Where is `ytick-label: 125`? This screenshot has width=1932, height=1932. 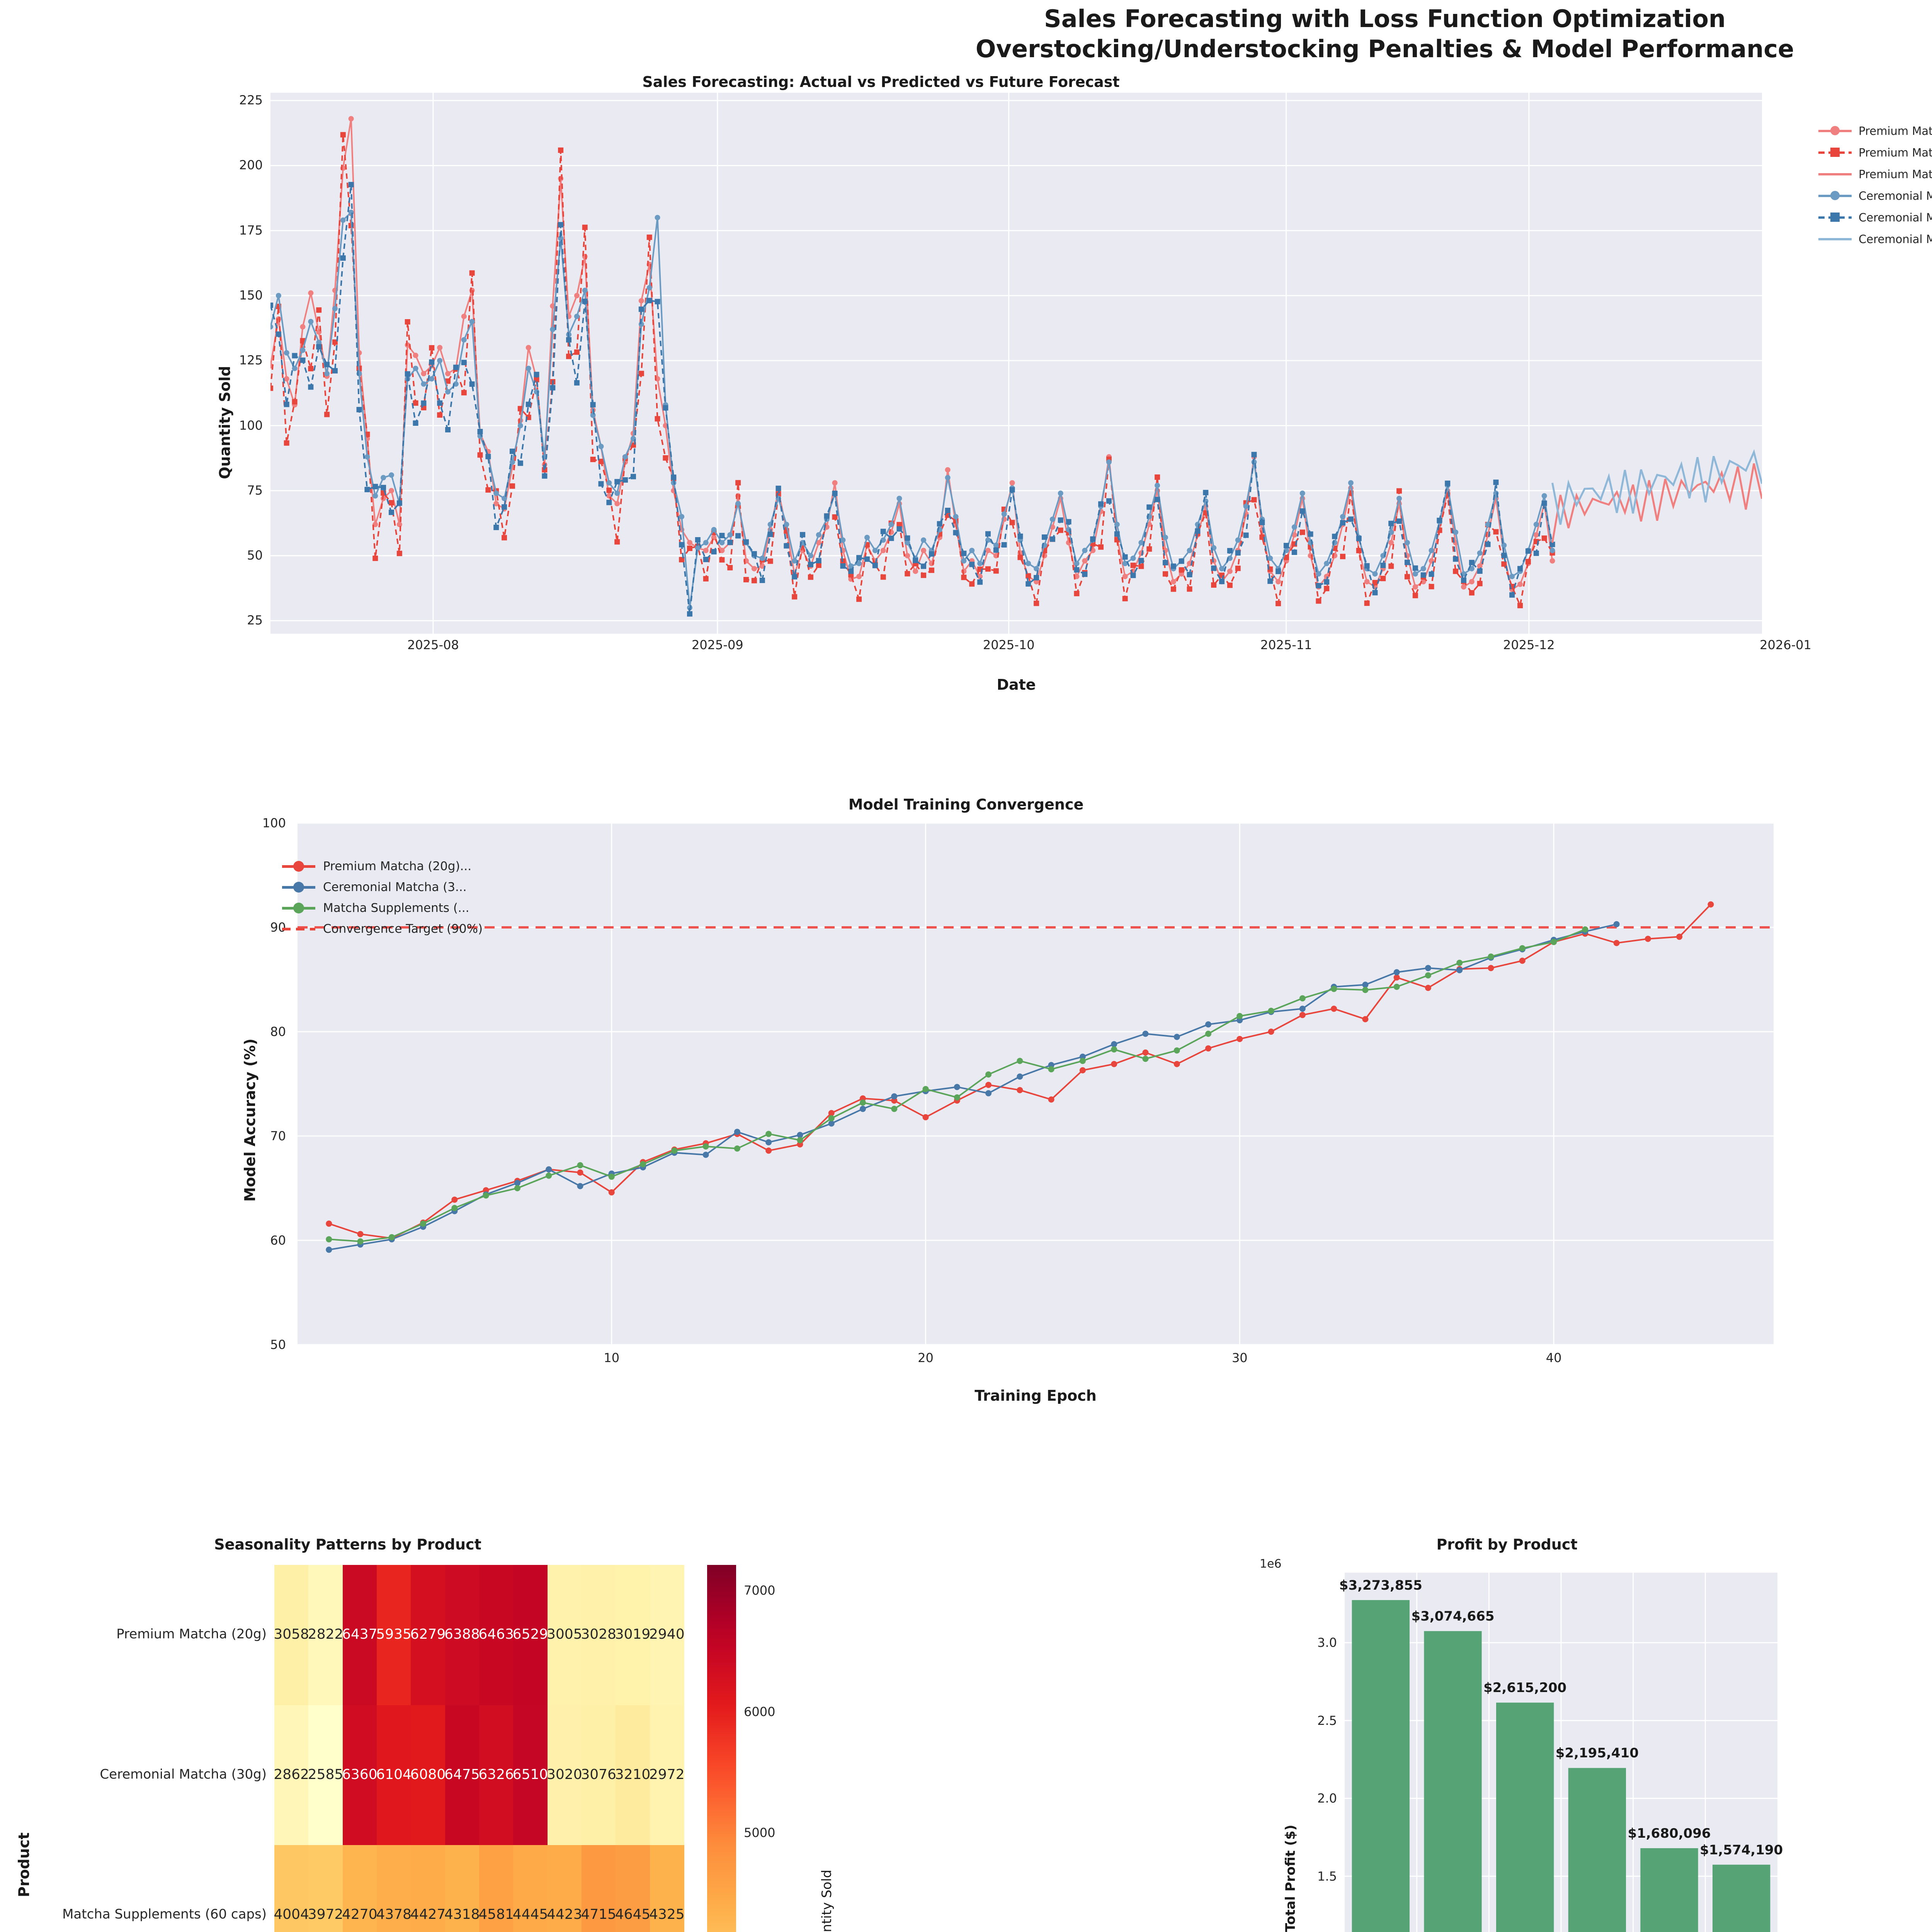 ytick-label: 125 is located at coordinates (251, 360).